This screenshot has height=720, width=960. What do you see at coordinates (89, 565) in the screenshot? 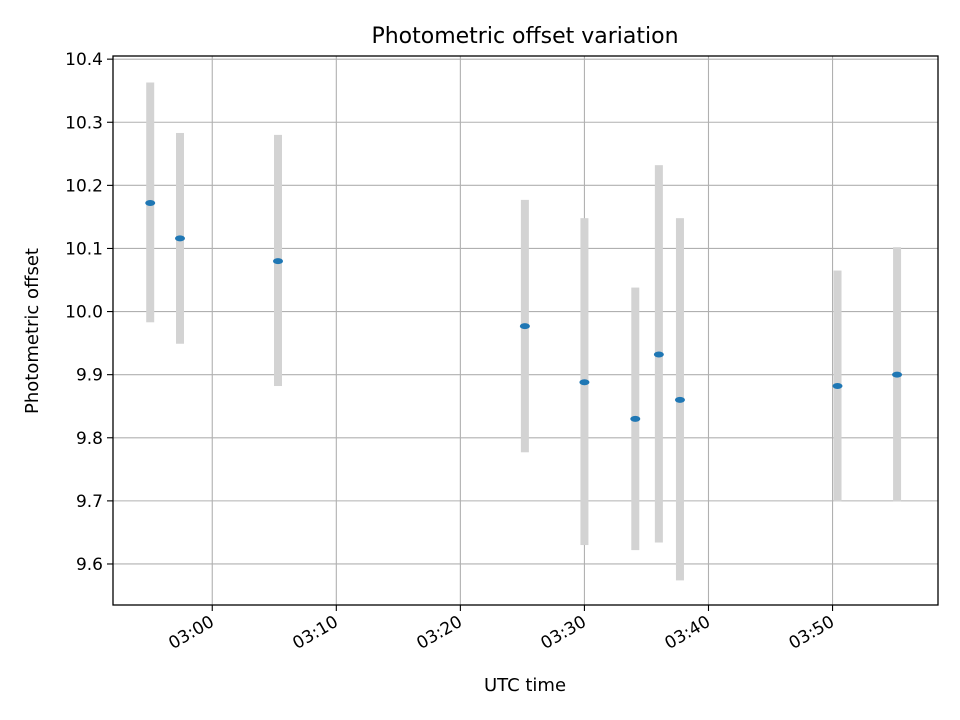
I see `y-tick-label: 9.6` at bounding box center [89, 565].